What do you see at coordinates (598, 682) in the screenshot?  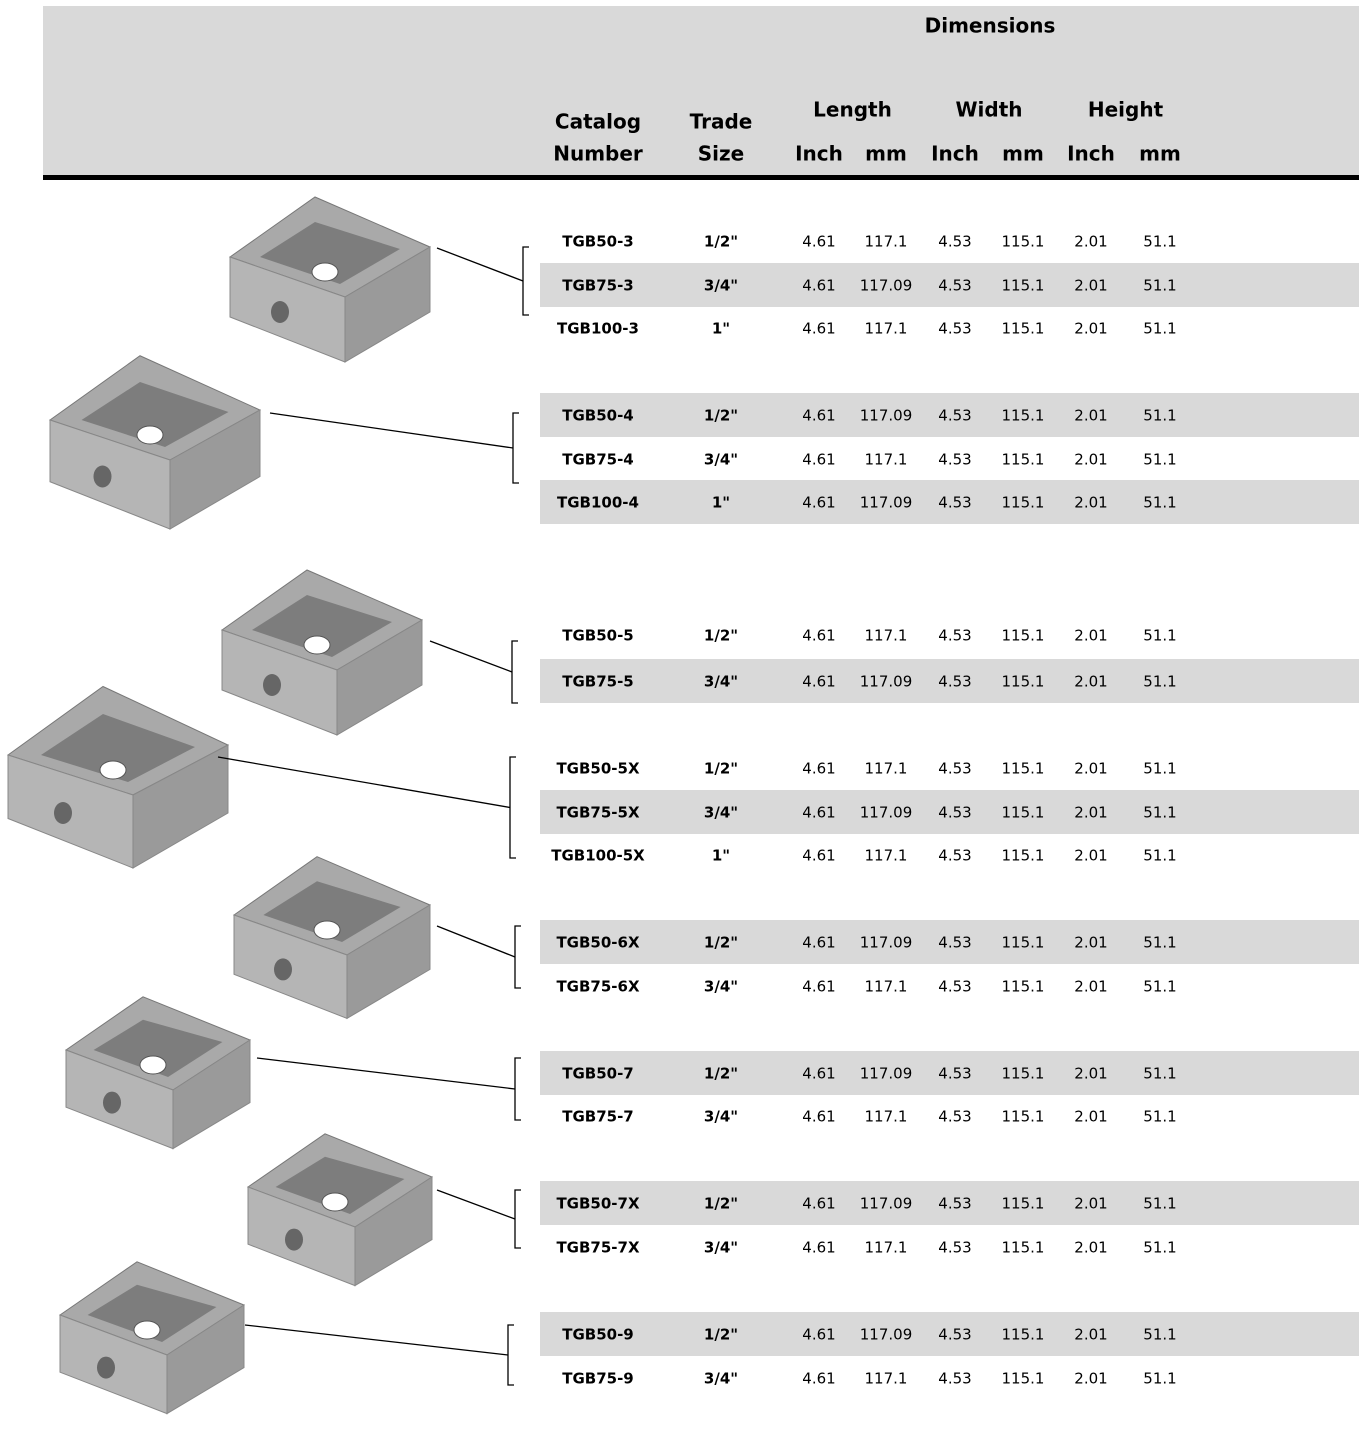 I see `cell: TGB75-5` at bounding box center [598, 682].